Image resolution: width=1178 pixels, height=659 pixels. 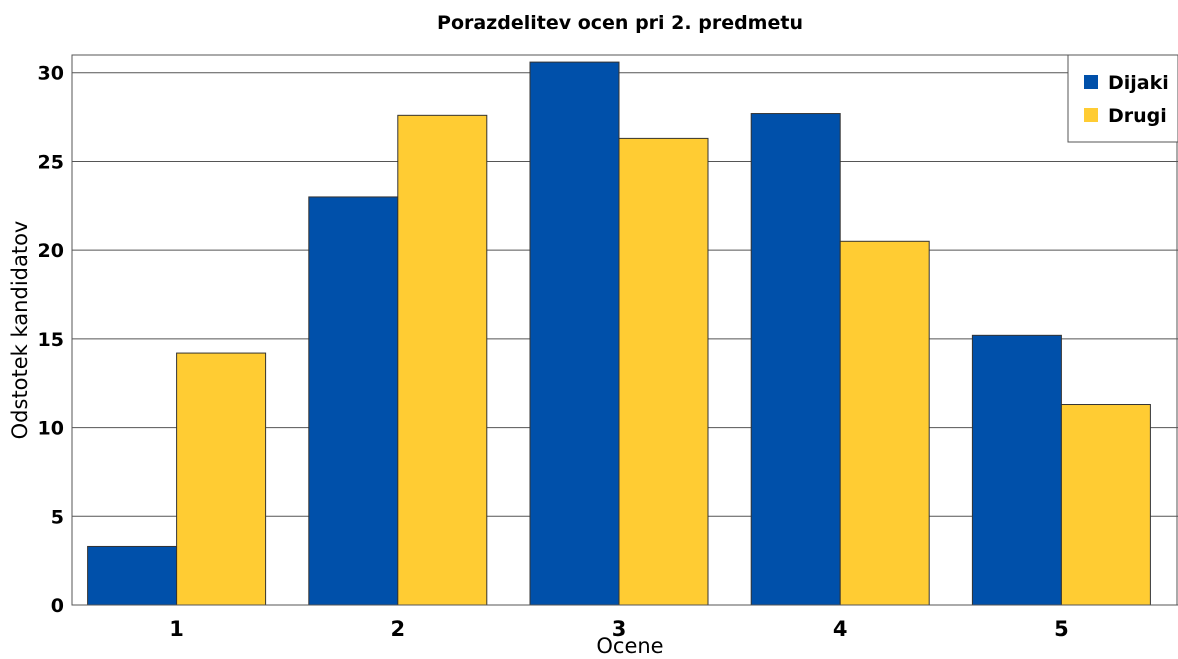 I want to click on legend-label-drugi: Drugi, so click(x=1137, y=116).